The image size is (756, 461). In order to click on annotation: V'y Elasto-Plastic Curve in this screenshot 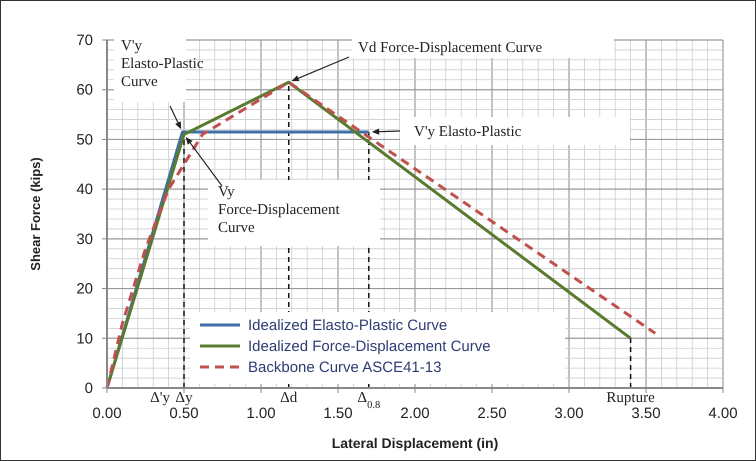, I will do `click(162, 64)`.